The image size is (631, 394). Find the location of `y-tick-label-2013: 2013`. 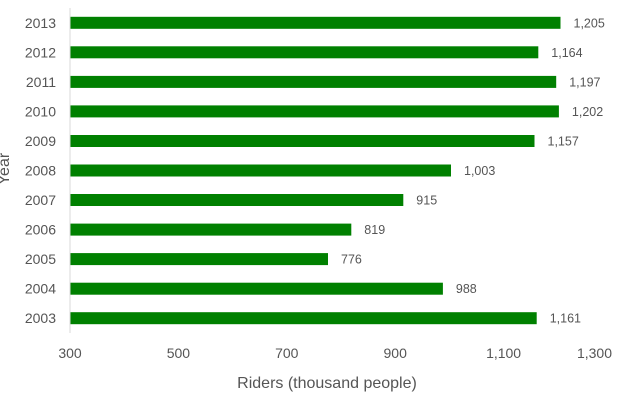

y-tick-label-2013: 2013 is located at coordinates (40, 23).